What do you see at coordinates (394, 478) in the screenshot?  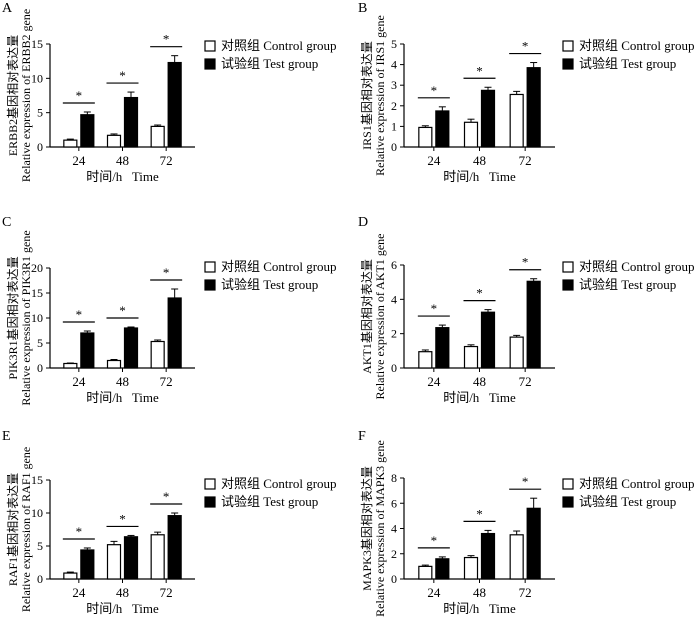 I see `y-tick-label: 8` at bounding box center [394, 478].